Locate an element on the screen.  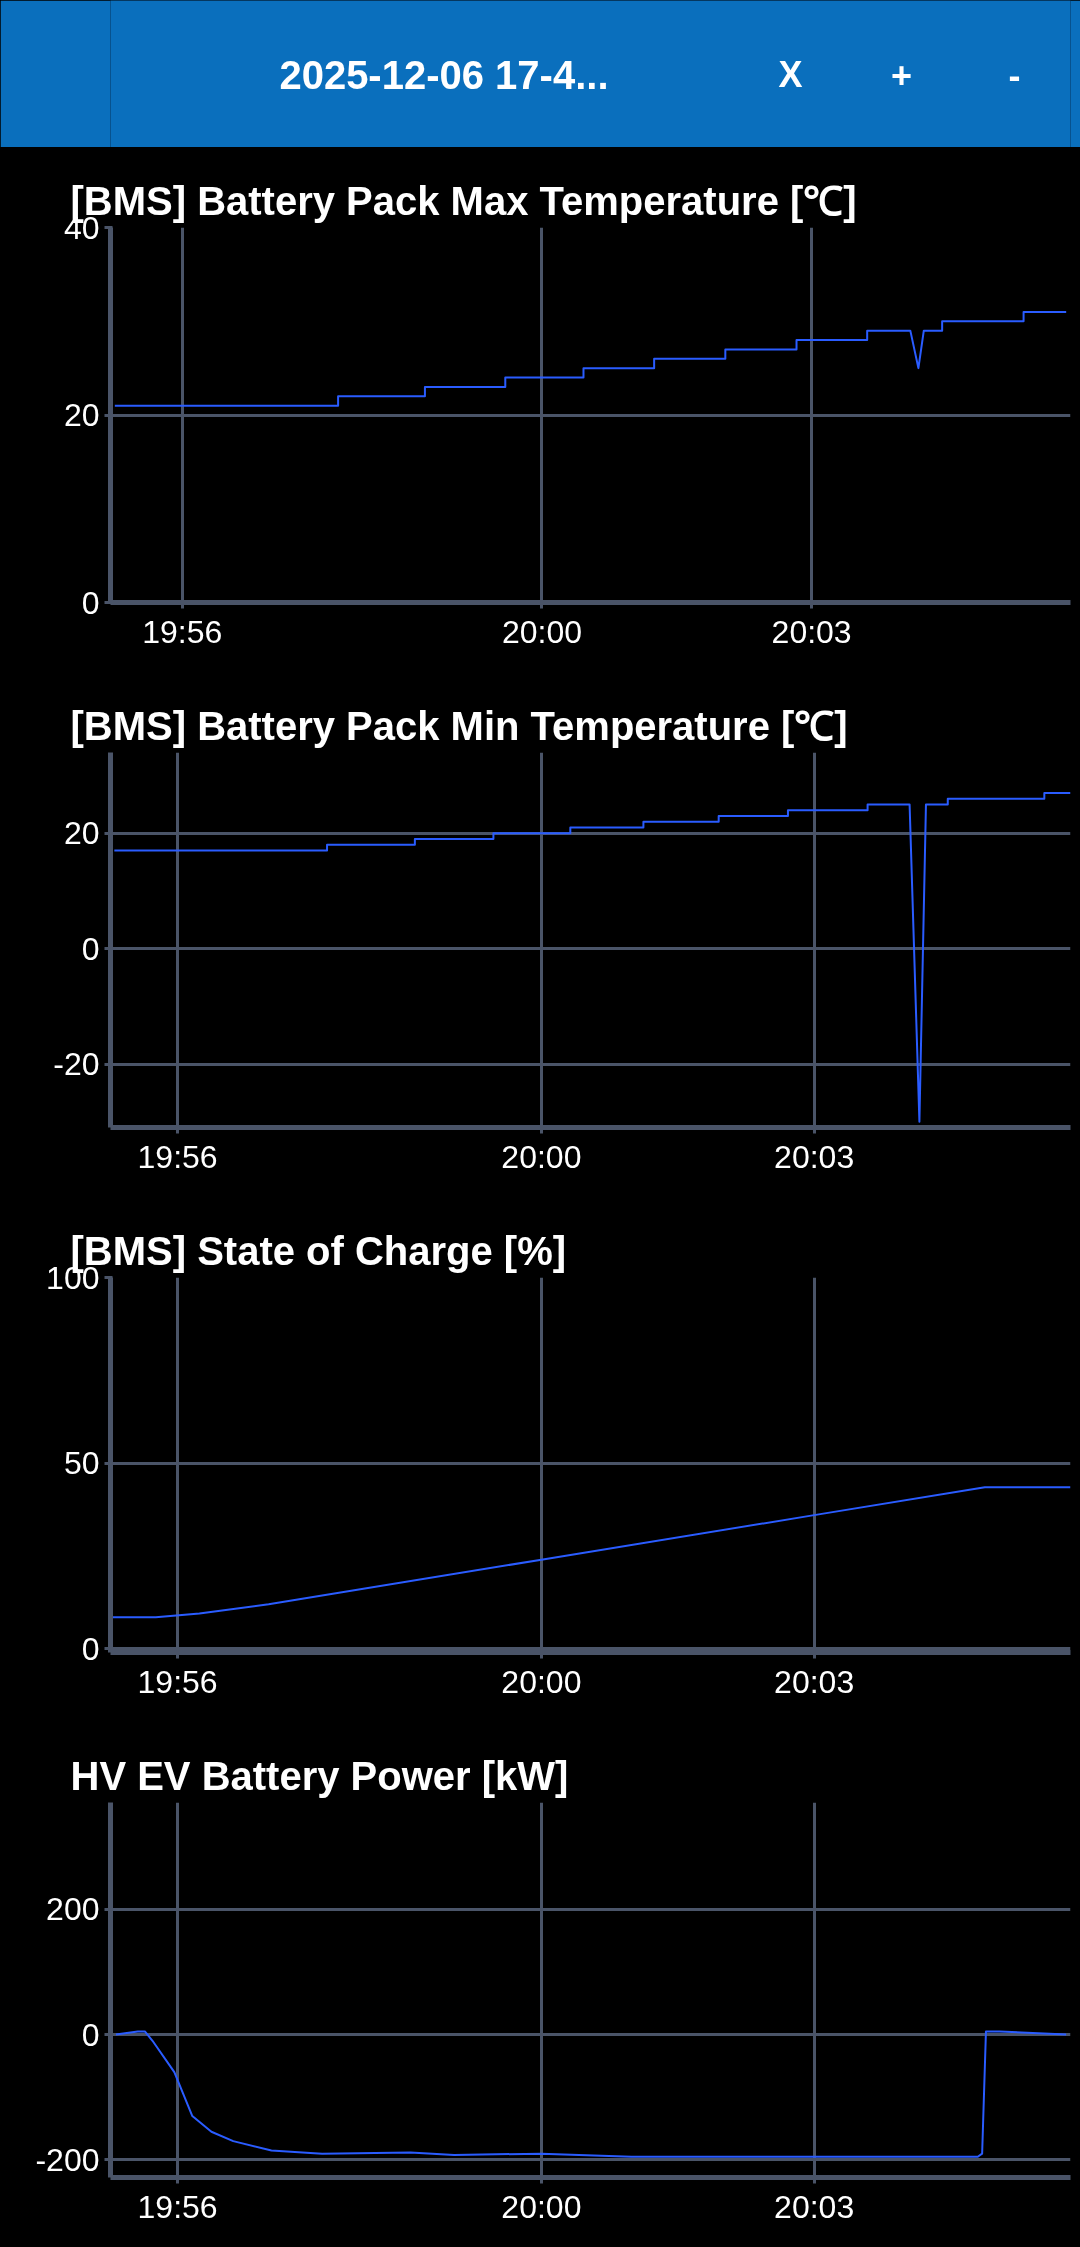
chart-title: [BMS] Battery Pack Min Temperature [℃] is located at coordinates (459, 725).